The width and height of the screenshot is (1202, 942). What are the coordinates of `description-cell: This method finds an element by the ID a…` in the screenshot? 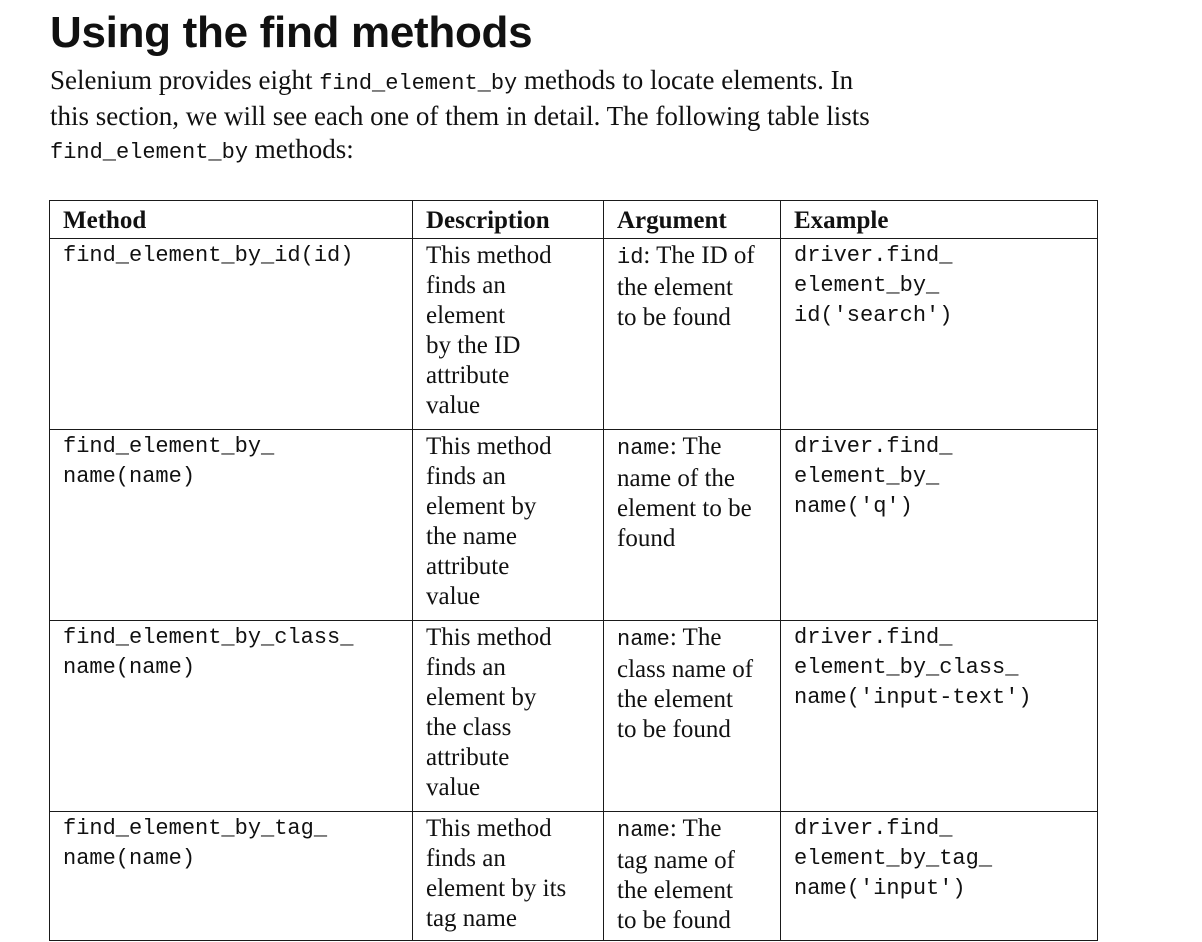 It's located at (508, 334).